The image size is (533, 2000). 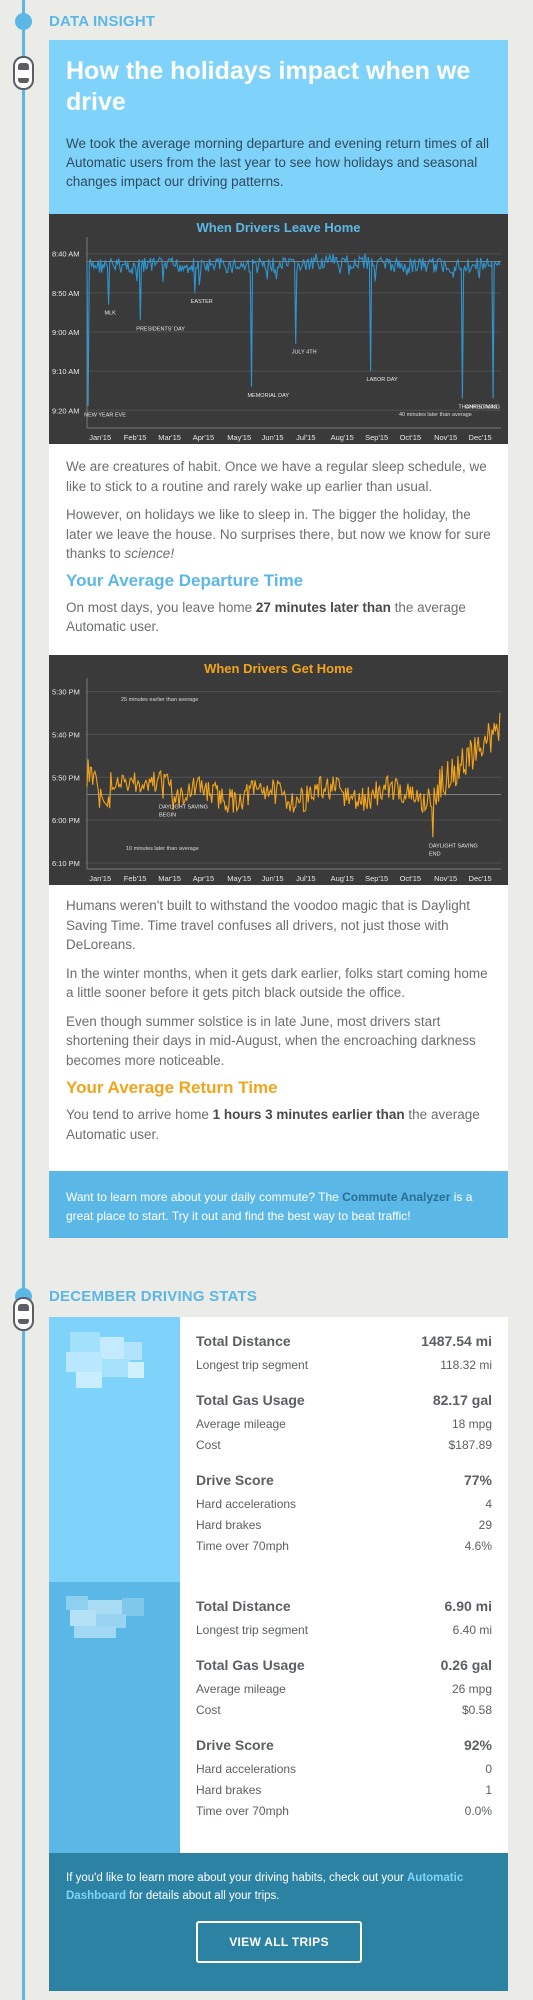 What do you see at coordinates (478, 1811) in the screenshot?
I see `stat-value: 0.0%` at bounding box center [478, 1811].